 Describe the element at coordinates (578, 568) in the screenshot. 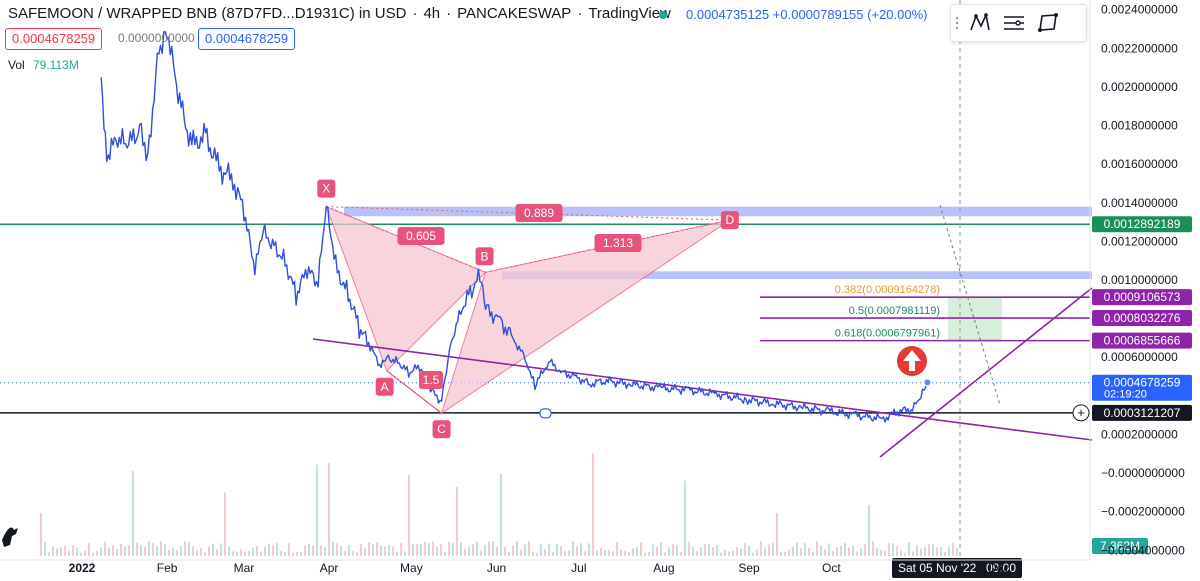

I see `x-tick-label: Jul` at that location.